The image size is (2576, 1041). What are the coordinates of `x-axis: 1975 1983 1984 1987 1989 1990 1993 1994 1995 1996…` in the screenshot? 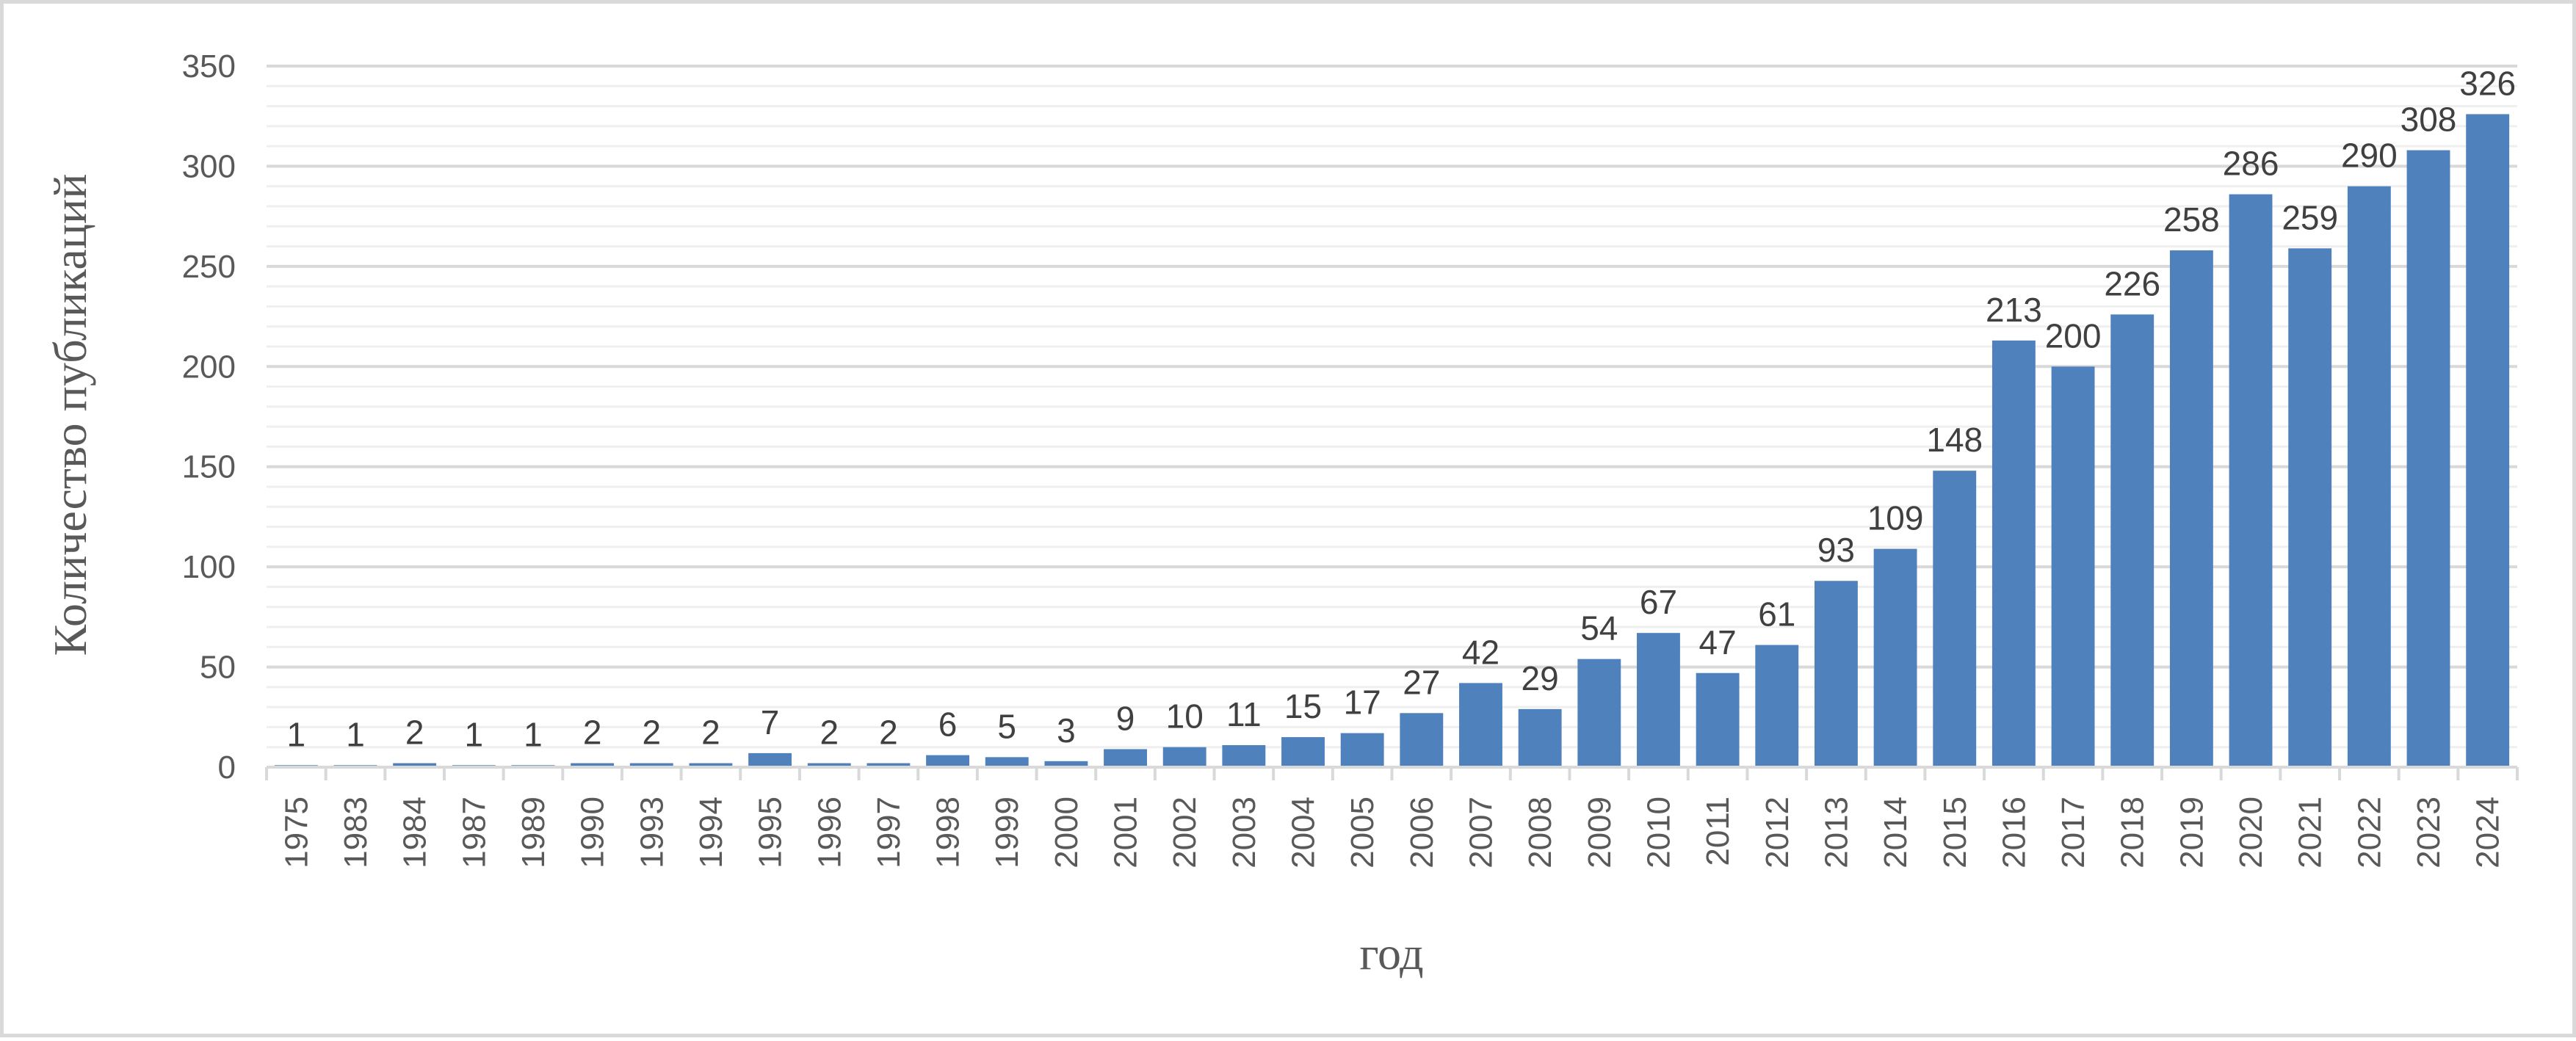 It's located at (1392, 817).